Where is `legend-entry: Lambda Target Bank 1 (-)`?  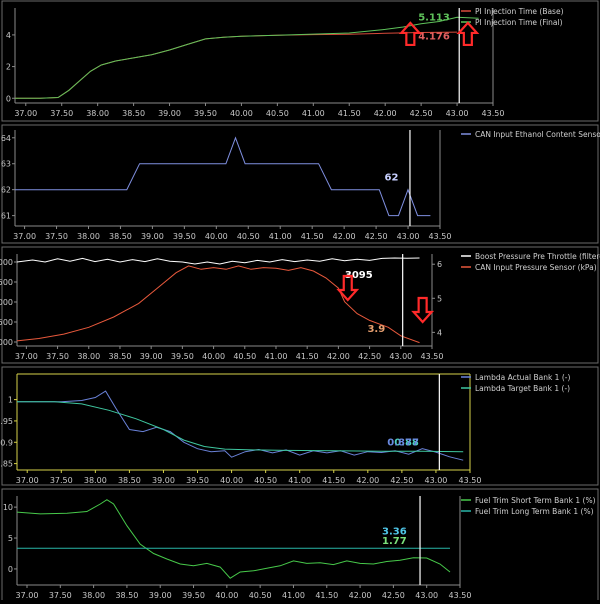 legend-entry: Lambda Target Bank 1 (-) is located at coordinates (522, 388).